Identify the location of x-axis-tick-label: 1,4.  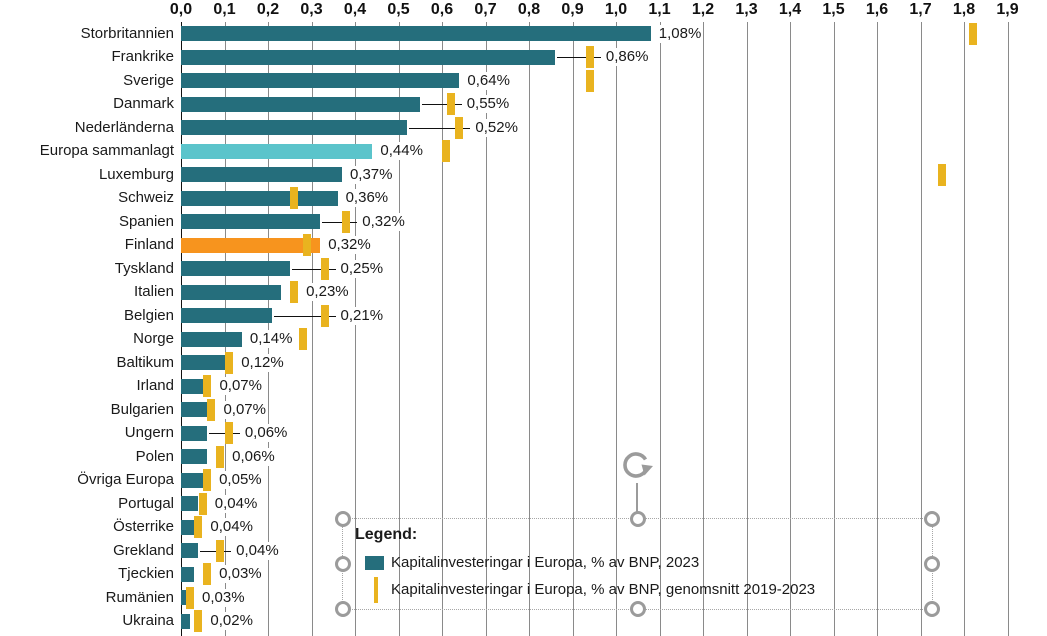
(790, 9).